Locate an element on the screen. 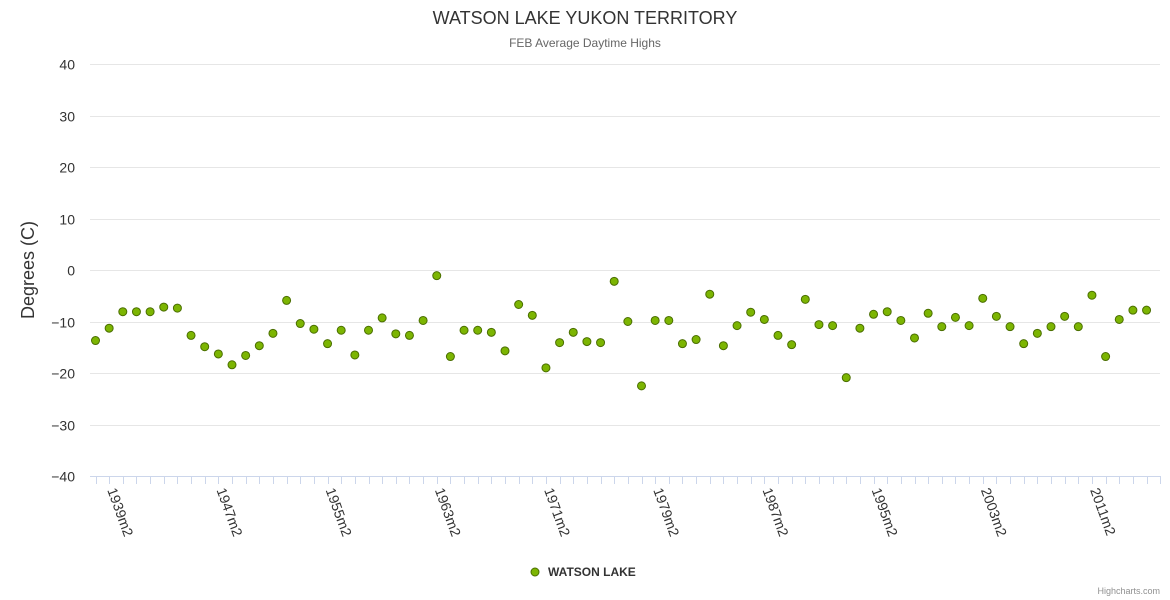  y-tick-label: 10 is located at coordinates (67, 220).